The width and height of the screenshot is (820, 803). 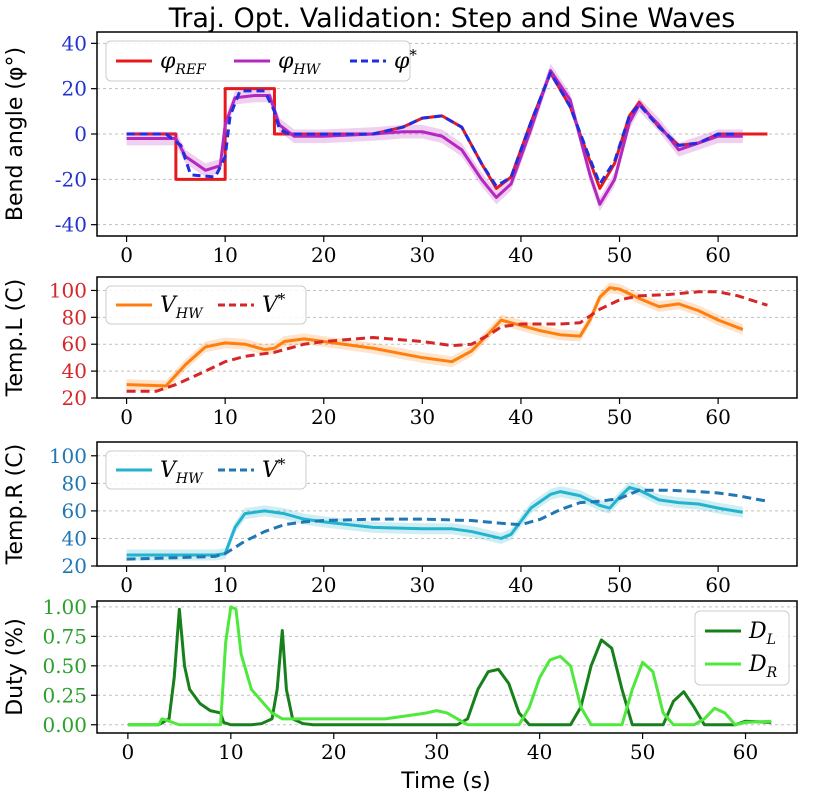 What do you see at coordinates (300, 63) in the screenshot?
I see `legend-label: φHW` at bounding box center [300, 63].